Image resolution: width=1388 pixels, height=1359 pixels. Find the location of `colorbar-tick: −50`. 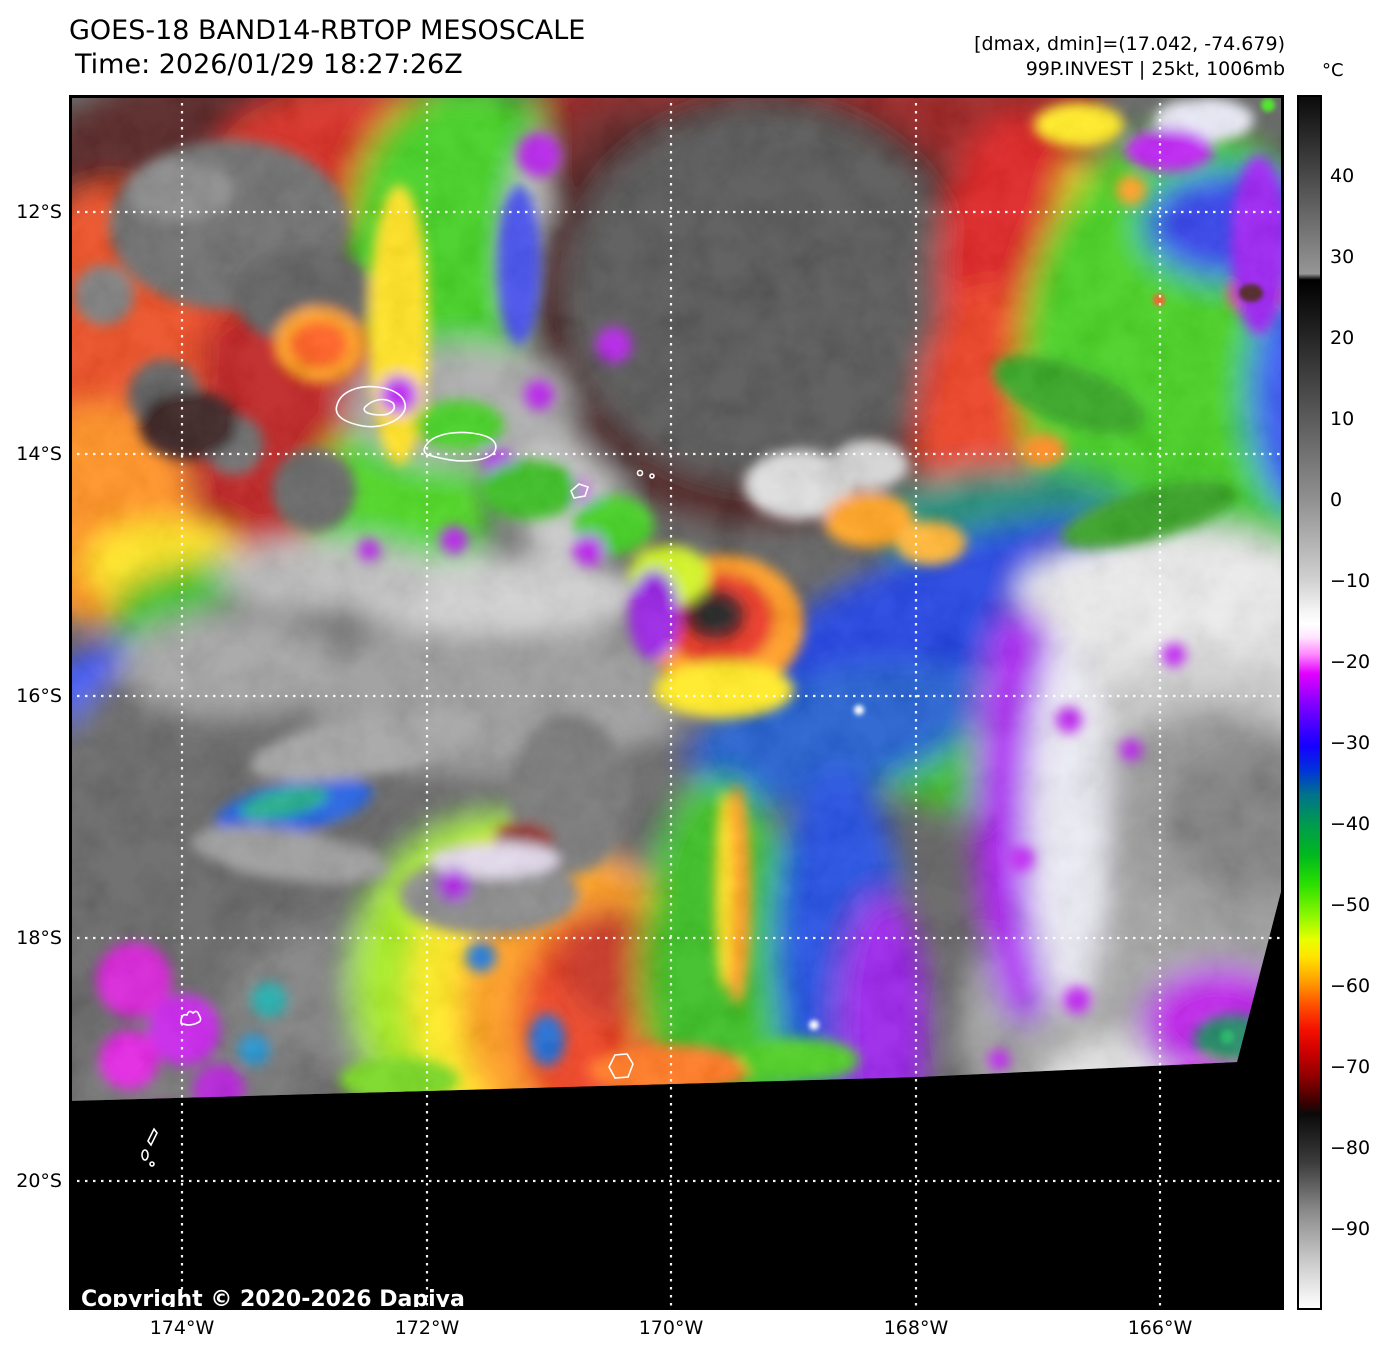

colorbar-tick: −50 is located at coordinates (1350, 905).